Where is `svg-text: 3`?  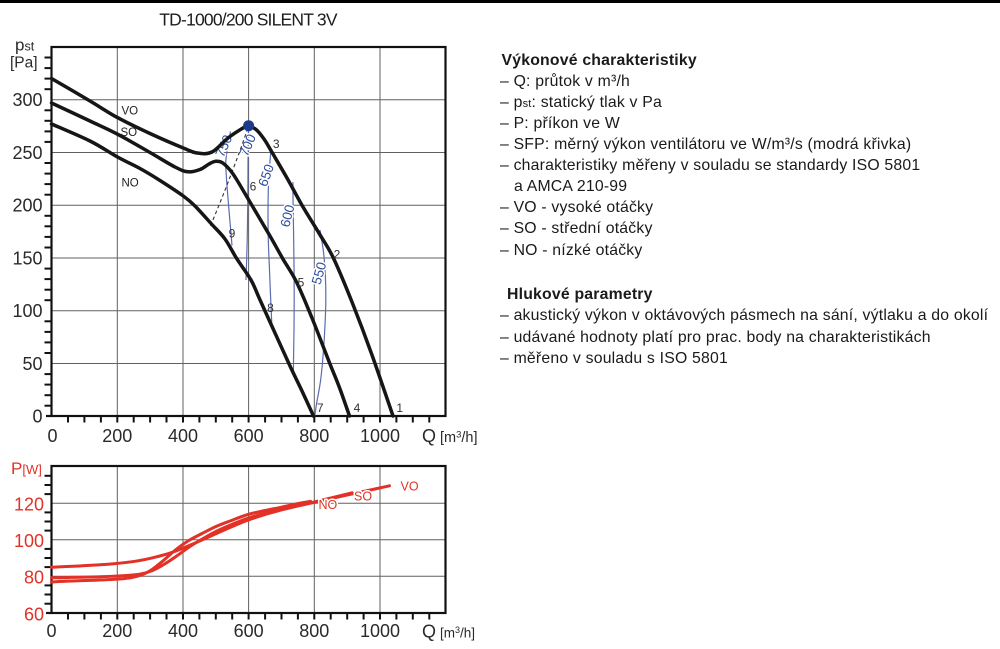 svg-text: 3 is located at coordinates (276, 144).